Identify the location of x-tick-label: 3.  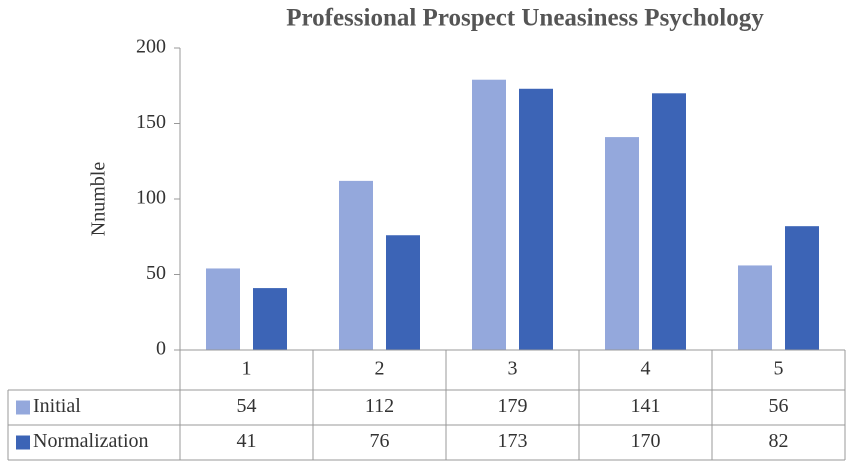
(513, 369).